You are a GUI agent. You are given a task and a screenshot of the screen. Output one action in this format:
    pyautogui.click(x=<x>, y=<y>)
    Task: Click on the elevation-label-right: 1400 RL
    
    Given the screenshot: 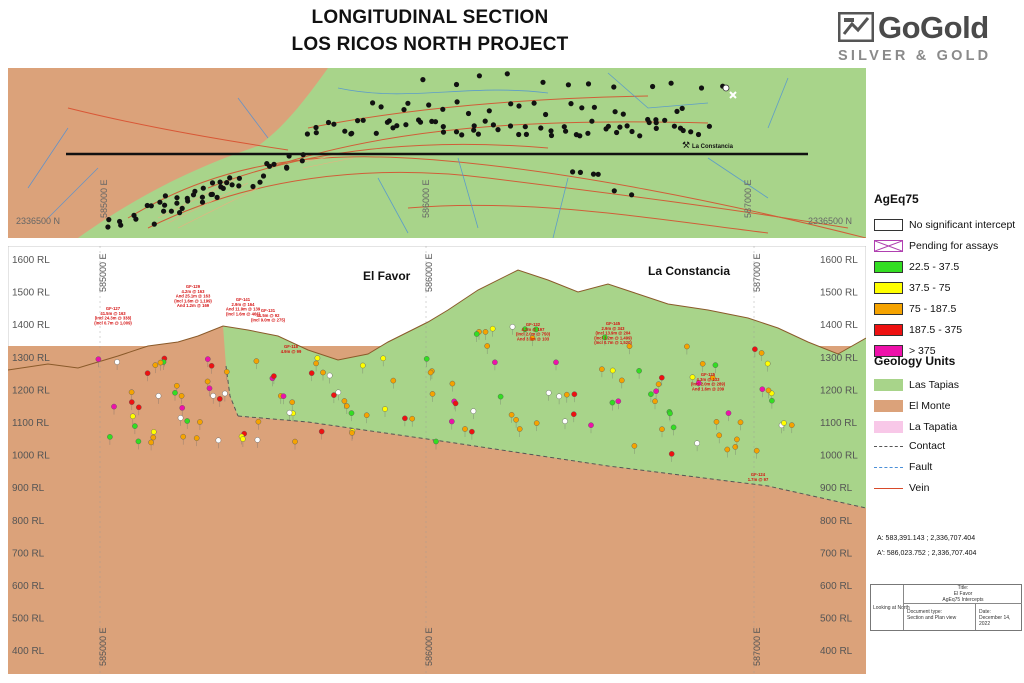 What is the action you would take?
    pyautogui.click(x=839, y=325)
    